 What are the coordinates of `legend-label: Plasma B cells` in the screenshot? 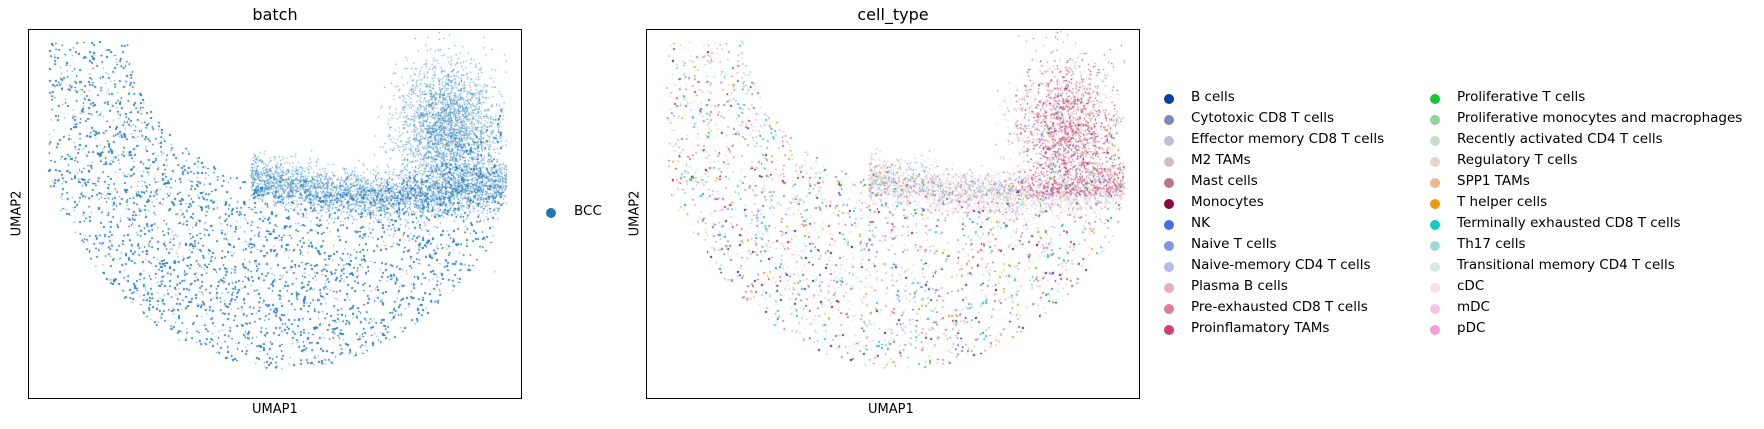 It's located at (1239, 286).